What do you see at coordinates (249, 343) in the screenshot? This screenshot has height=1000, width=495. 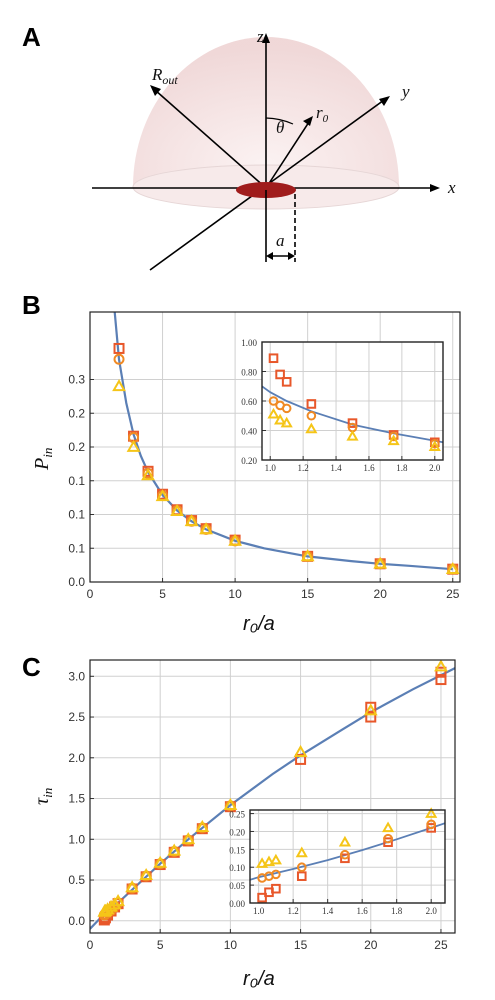 I see `chart-b-inset-ytick-label-4: 1.00` at bounding box center [249, 343].